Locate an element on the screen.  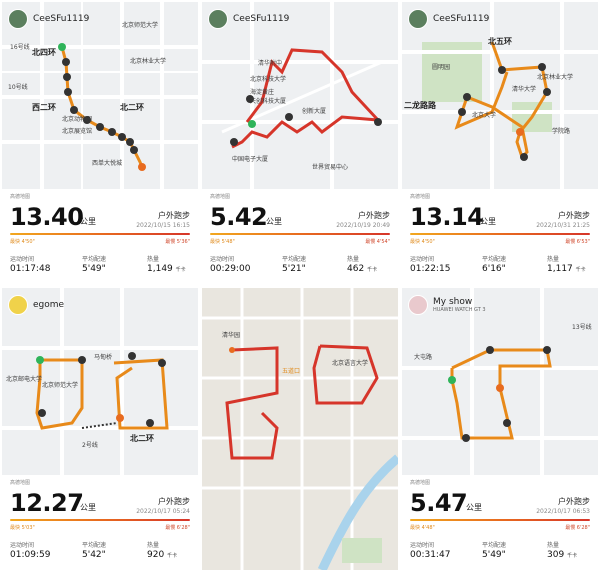
map-label: 西单大悦城 is located at coordinates (107, 163).